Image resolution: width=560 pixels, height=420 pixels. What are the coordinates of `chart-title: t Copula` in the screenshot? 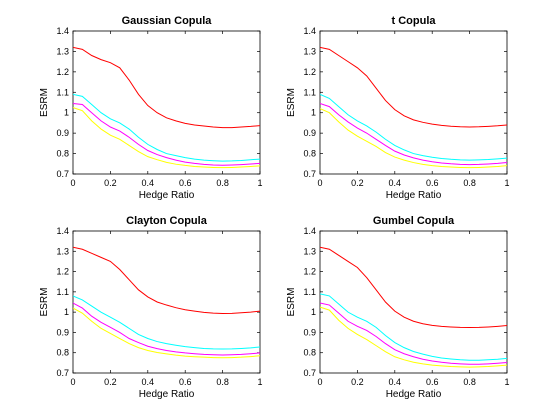 It's located at (414, 21).